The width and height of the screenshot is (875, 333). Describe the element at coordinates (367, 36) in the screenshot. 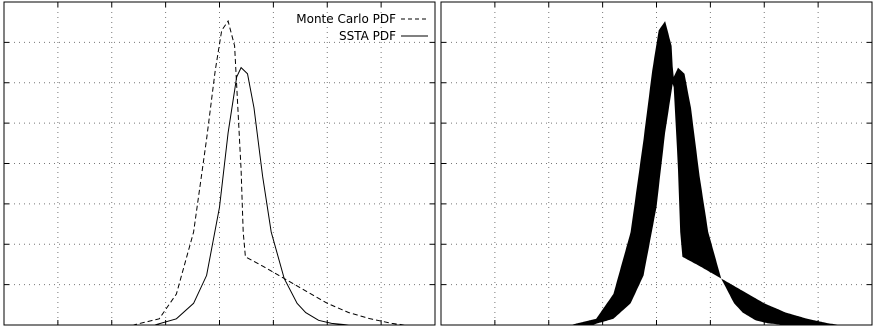

I see `legend-label-ssta: SSTA PDF` at that location.